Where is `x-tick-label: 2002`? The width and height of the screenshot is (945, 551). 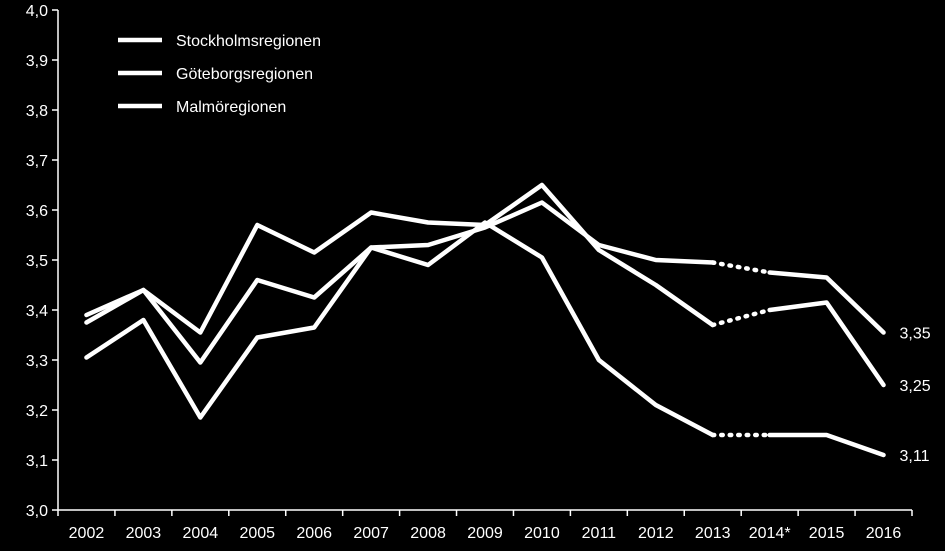
x-tick-label: 2002 is located at coordinates (87, 533).